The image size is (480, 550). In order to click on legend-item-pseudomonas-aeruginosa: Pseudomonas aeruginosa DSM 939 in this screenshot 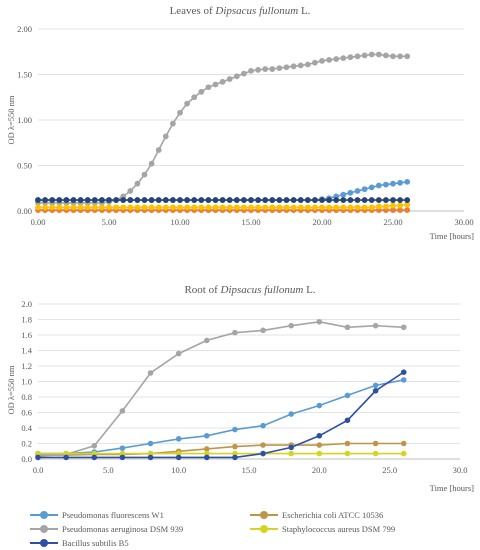, I will do `click(106, 529)`.